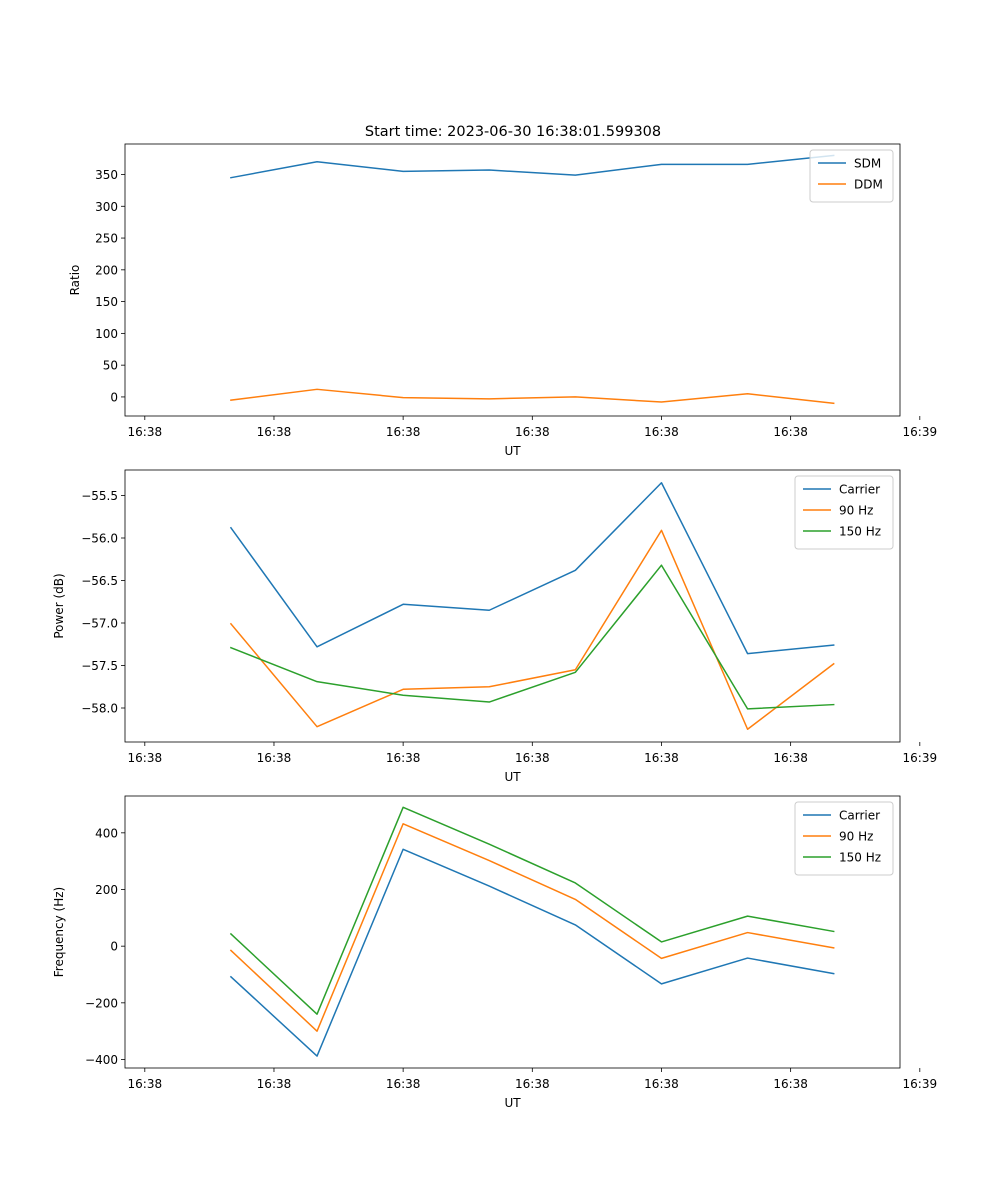 The height and width of the screenshot is (1200, 1000). What do you see at coordinates (59, 932) in the screenshot?
I see `y-axis-label: Frequency (Hz)` at bounding box center [59, 932].